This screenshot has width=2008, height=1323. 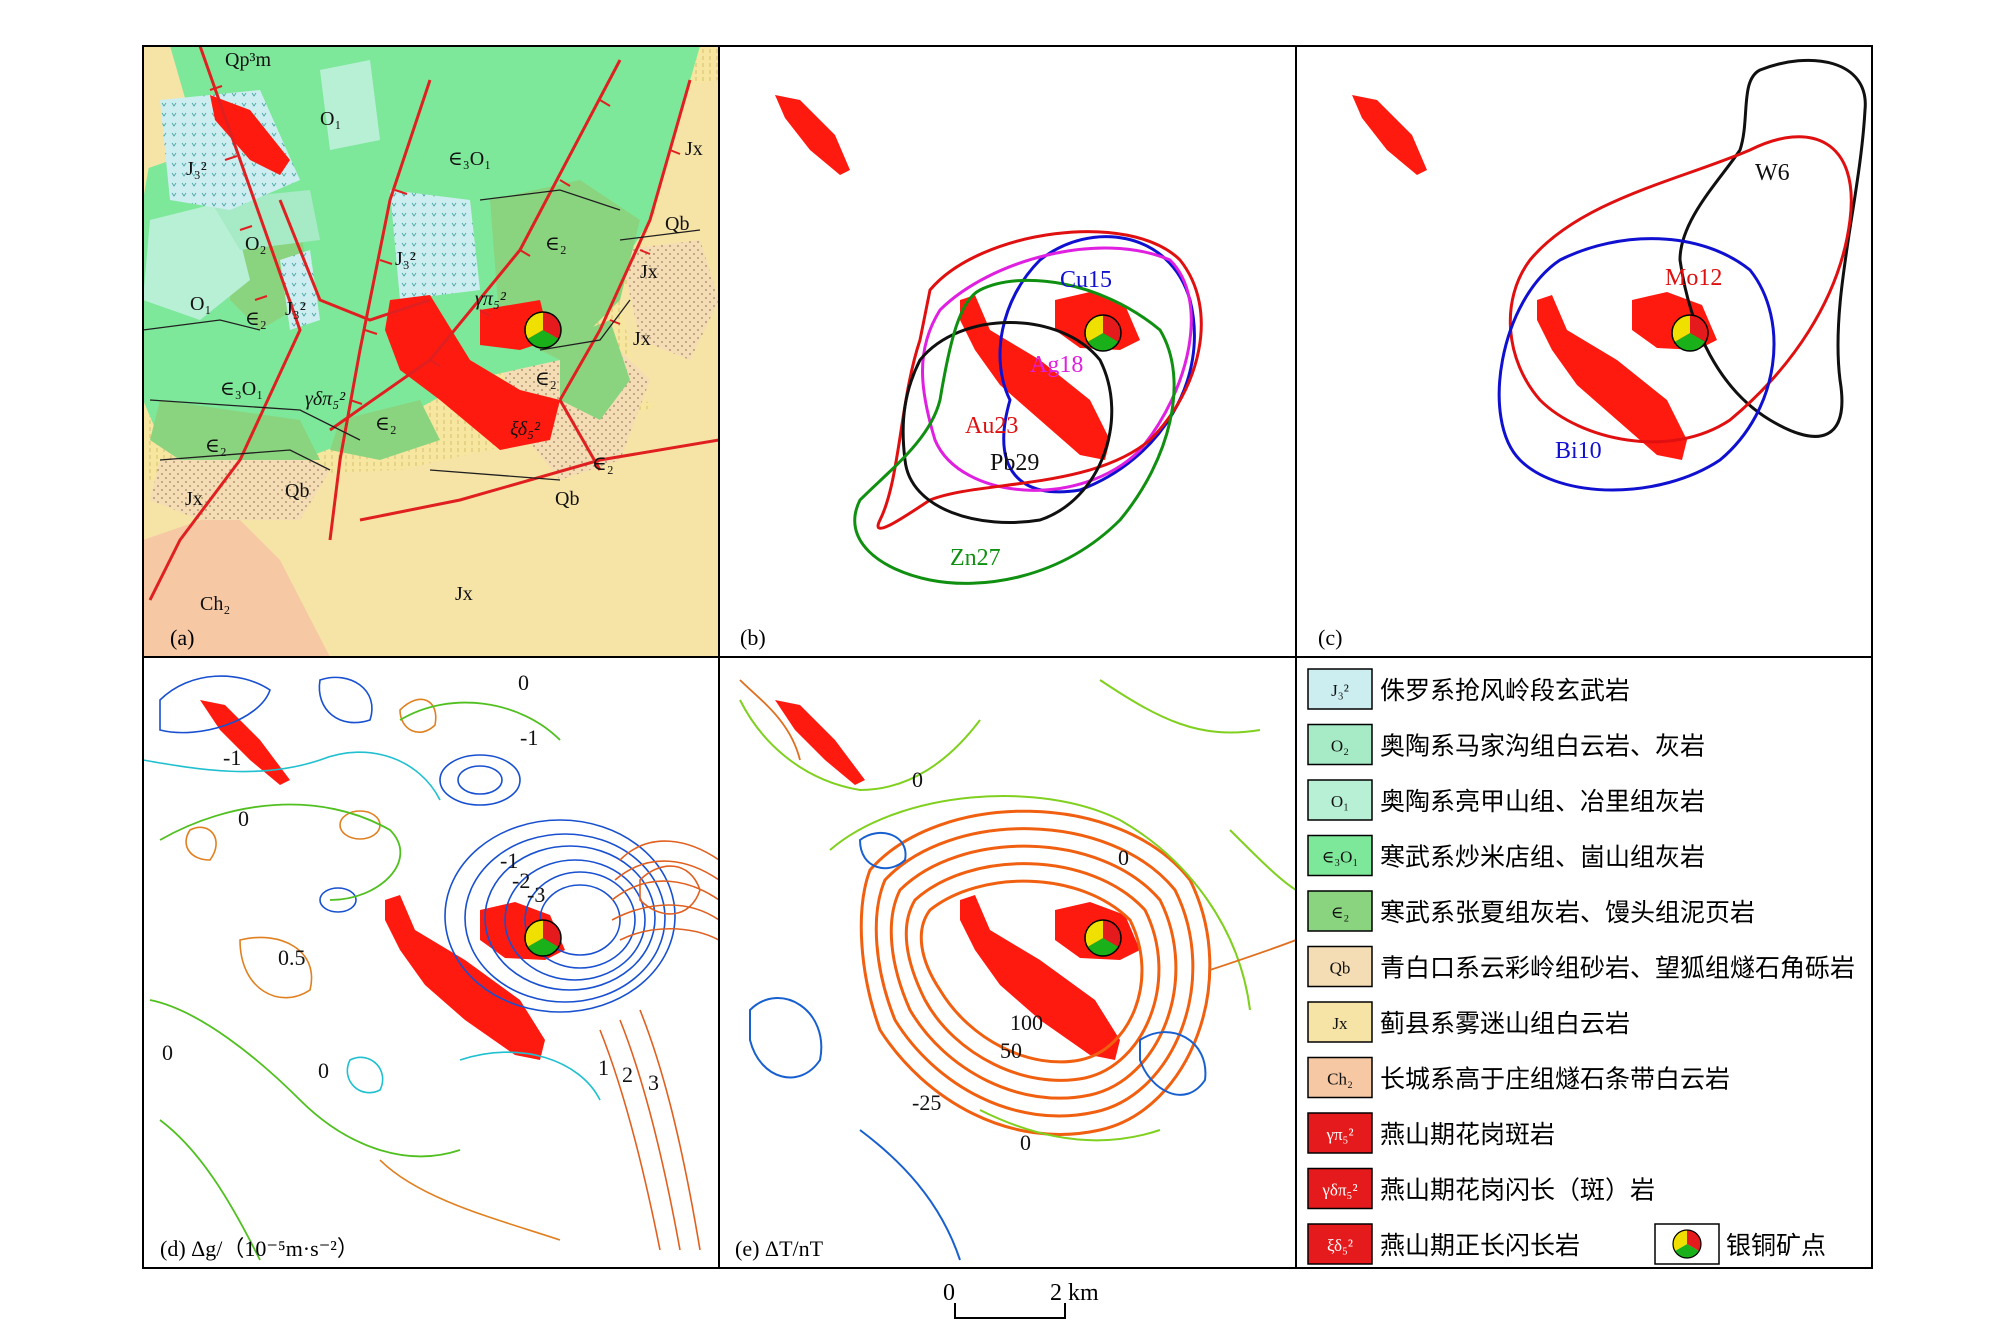 I want to click on d-label-3: 3, so click(x=653, y=1082).